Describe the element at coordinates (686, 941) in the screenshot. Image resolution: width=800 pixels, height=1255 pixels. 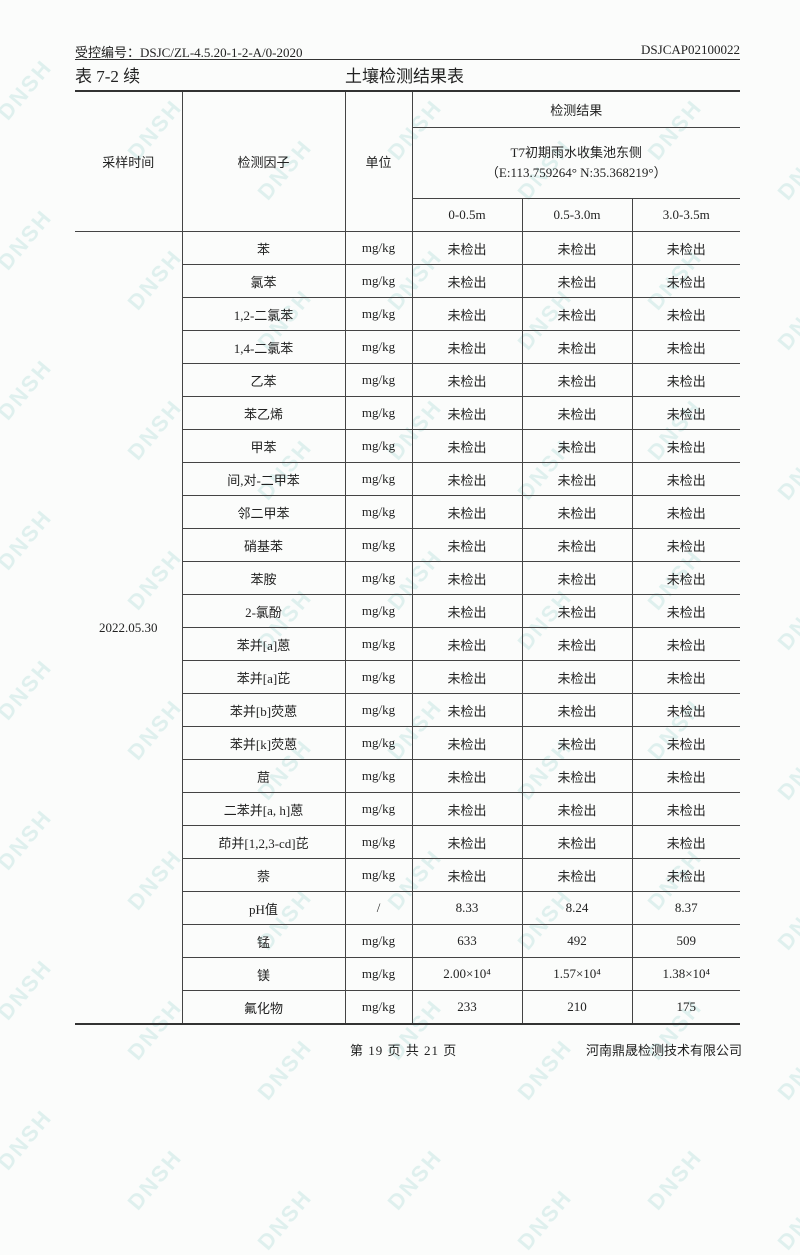
I see `value-cell: 509` at that location.